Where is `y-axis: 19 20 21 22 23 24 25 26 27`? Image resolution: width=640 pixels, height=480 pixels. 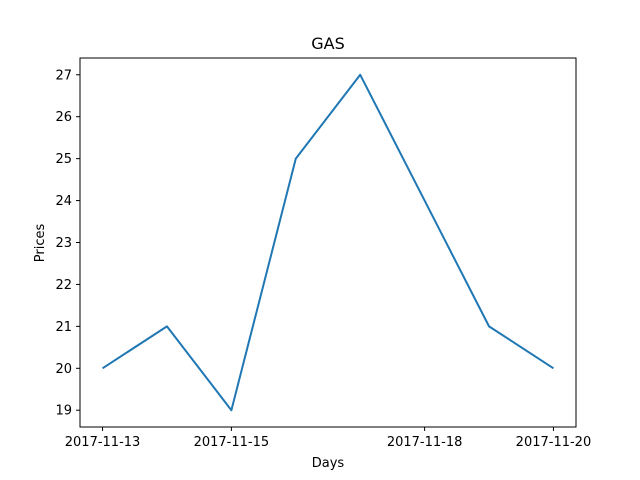 y-axis: 19 20 21 22 23 24 25 26 27 is located at coordinates (67, 243).